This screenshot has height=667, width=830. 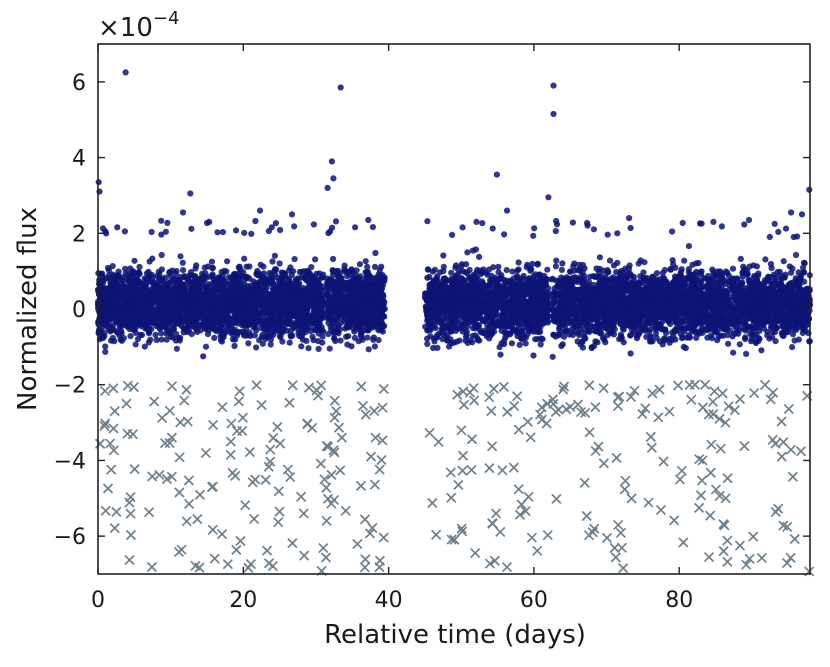 I want to click on y-offset-label: ×10⁻⁴, so click(x=138, y=25).